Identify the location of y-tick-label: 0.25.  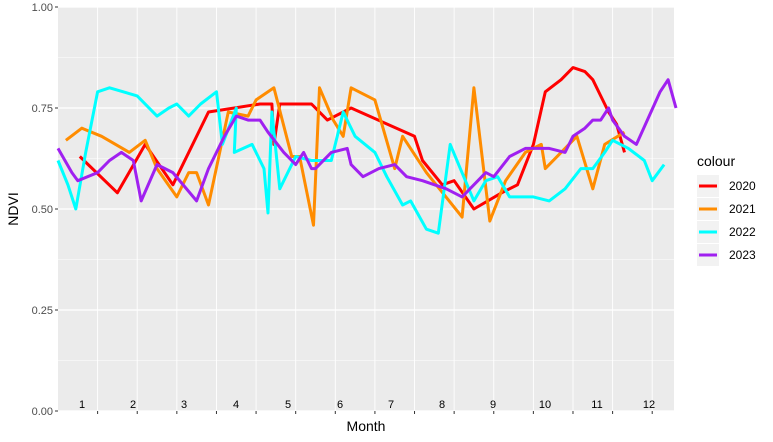
(42, 311).